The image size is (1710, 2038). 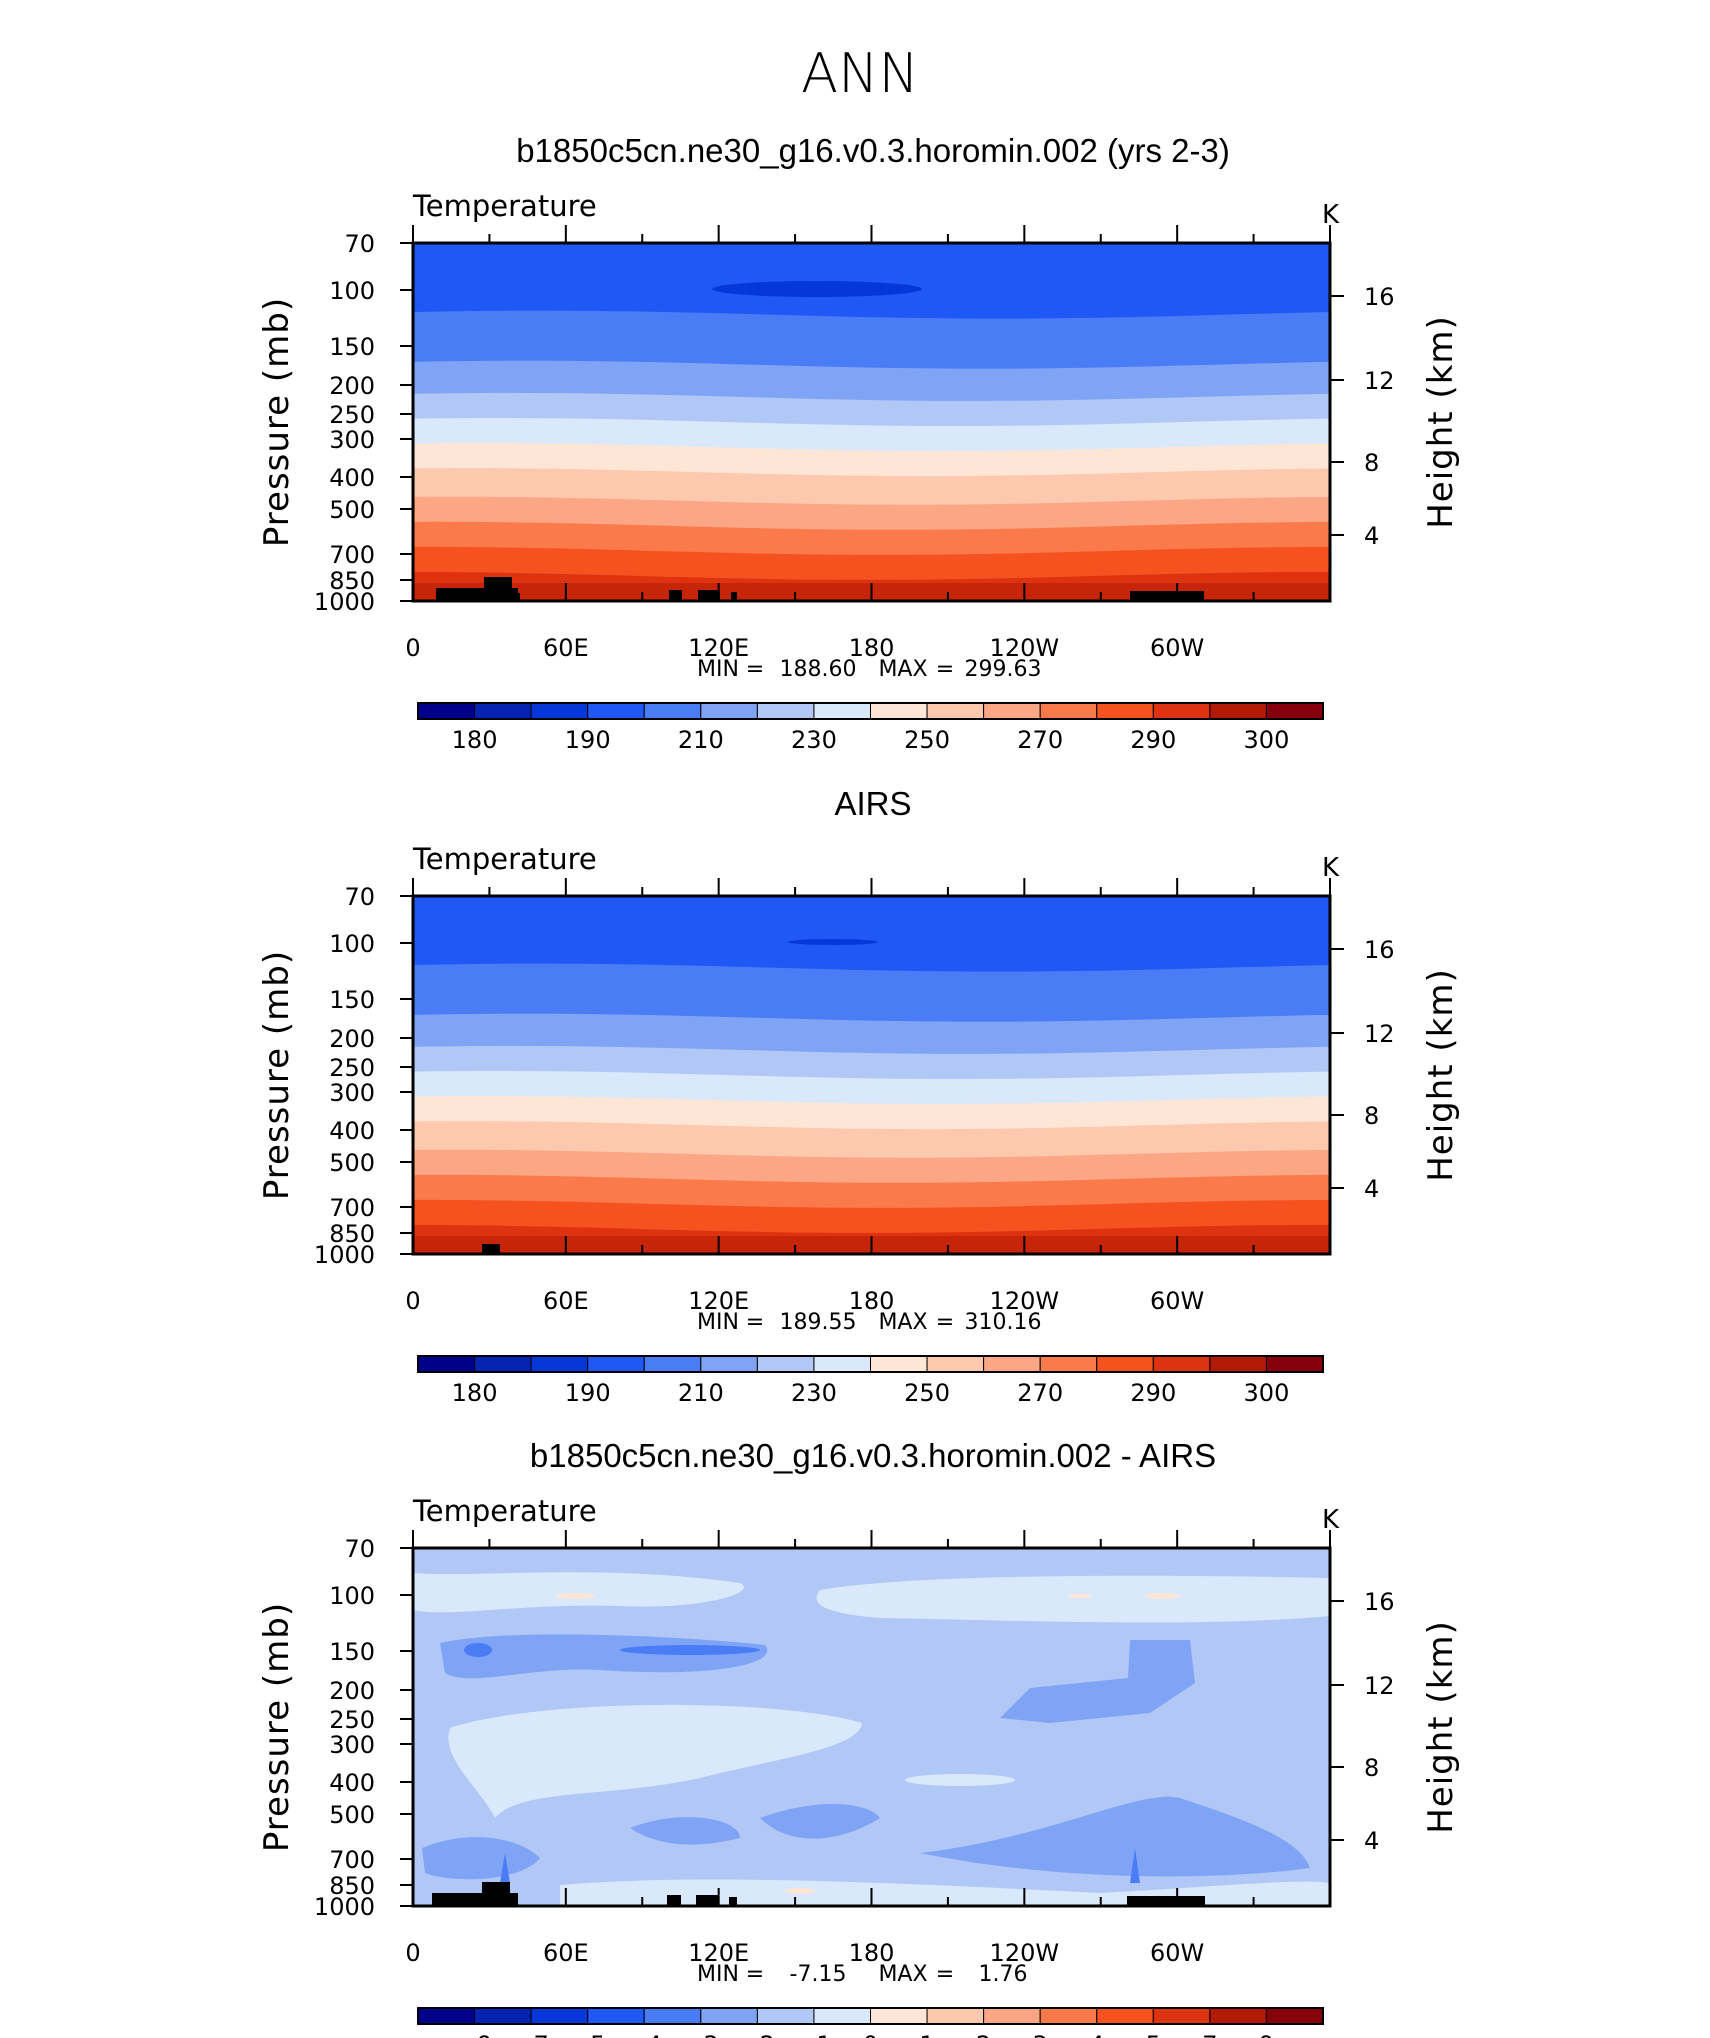 I want to click on colorbar-label: −4, so click(x=644, y=2034).